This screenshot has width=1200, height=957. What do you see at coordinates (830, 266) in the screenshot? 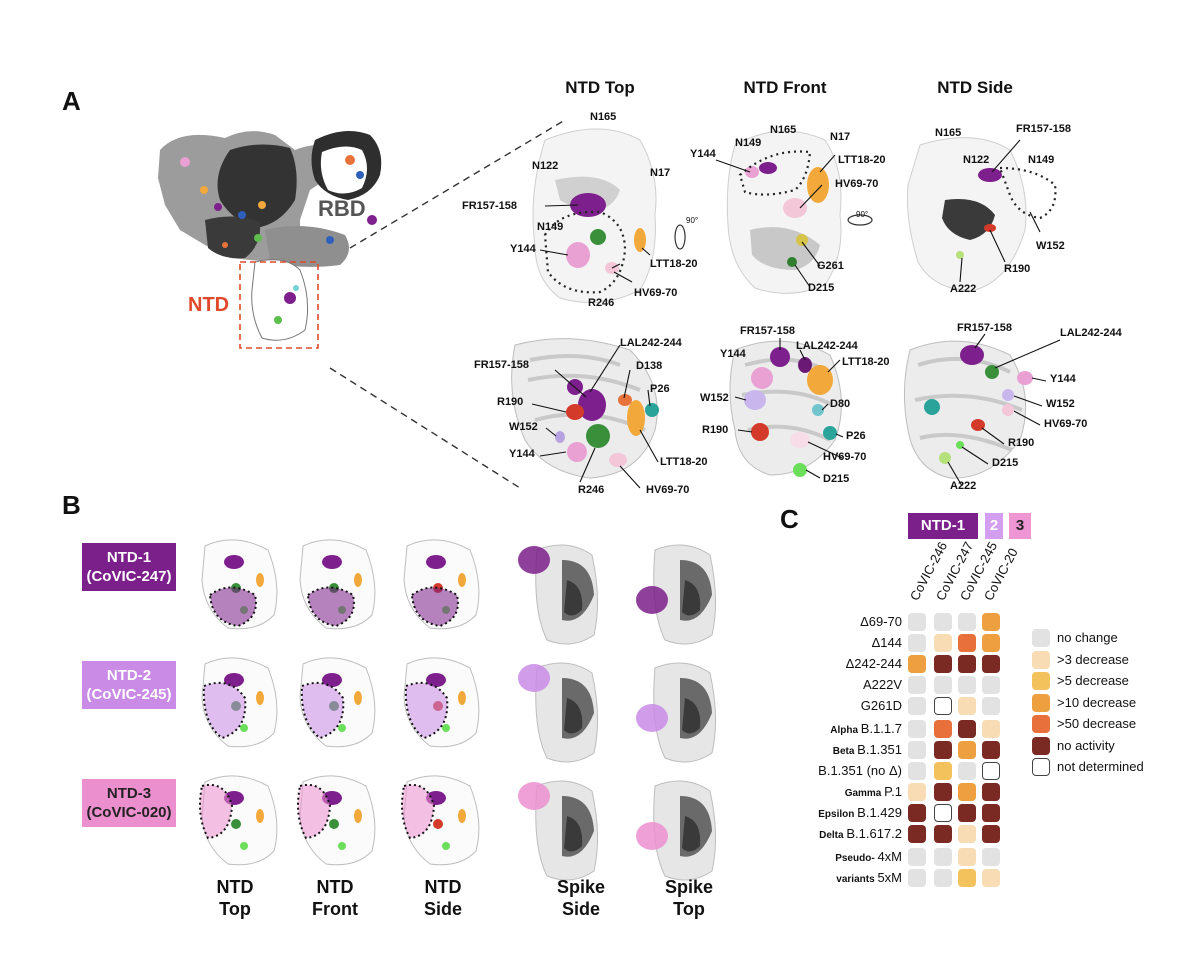
I see `label-g261: G261` at bounding box center [830, 266].